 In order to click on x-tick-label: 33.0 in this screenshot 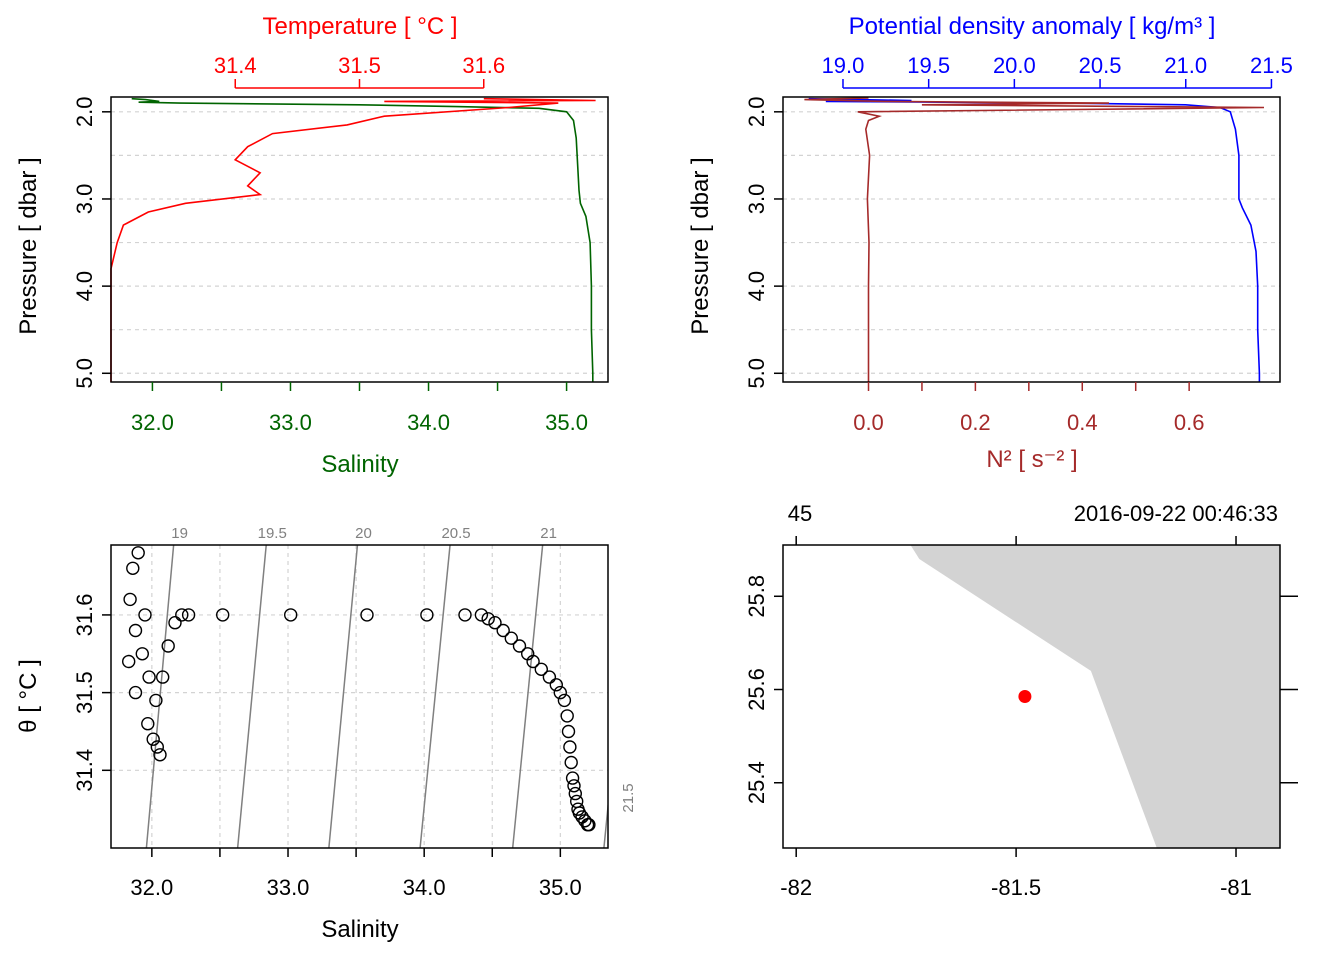, I will do `click(288, 887)`.